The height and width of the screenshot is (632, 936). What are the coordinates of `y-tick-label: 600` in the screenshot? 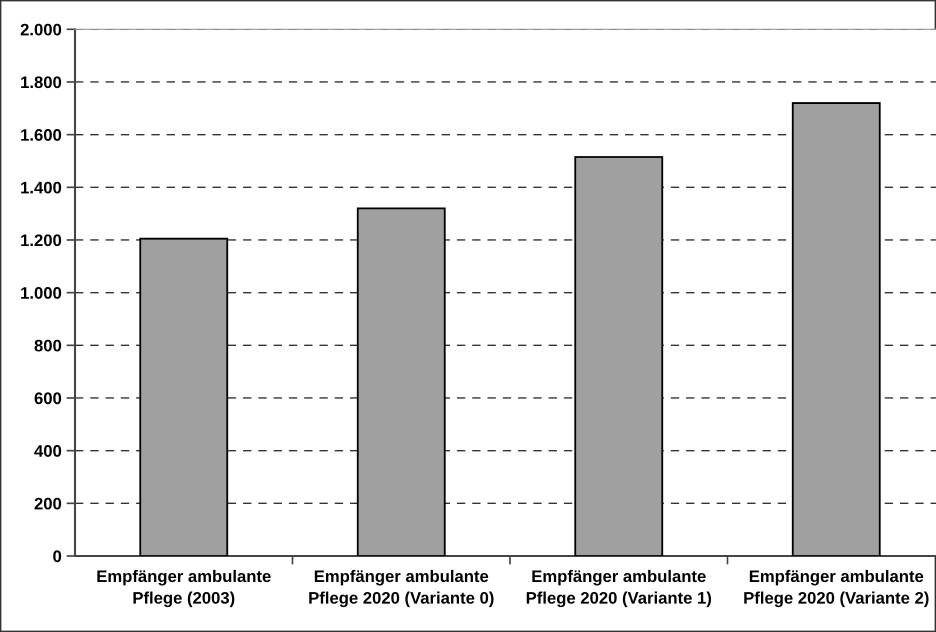 It's located at (48, 398).